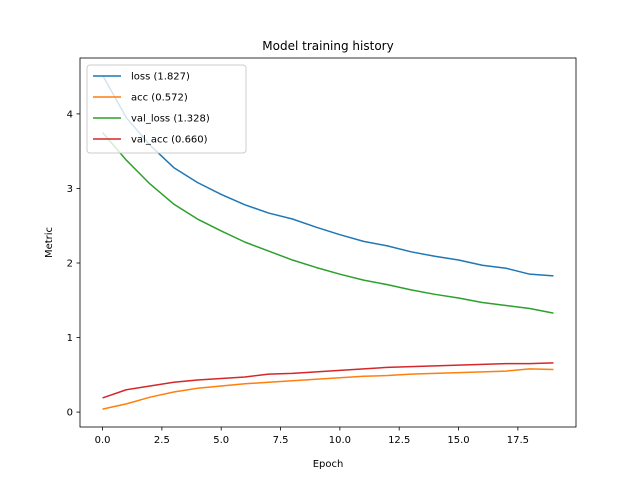  What do you see at coordinates (70, 189) in the screenshot?
I see `y-tick-label: 3` at bounding box center [70, 189].